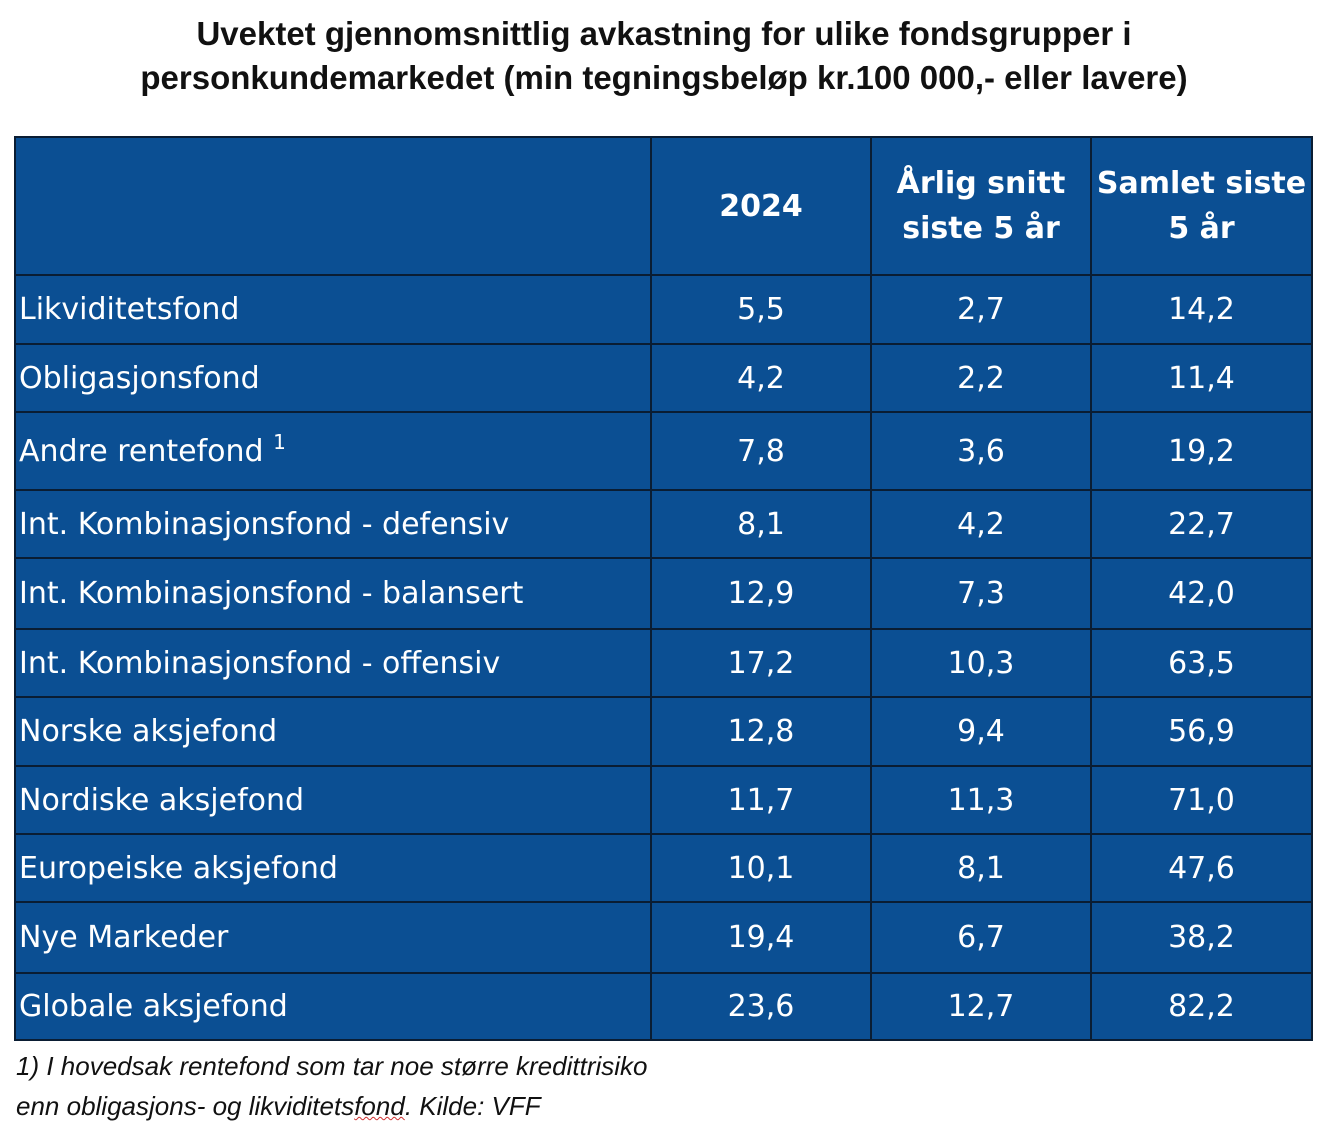 This screenshot has height=1143, width=1328. I want to click on value-total-5y: 22,7, so click(1201, 524).